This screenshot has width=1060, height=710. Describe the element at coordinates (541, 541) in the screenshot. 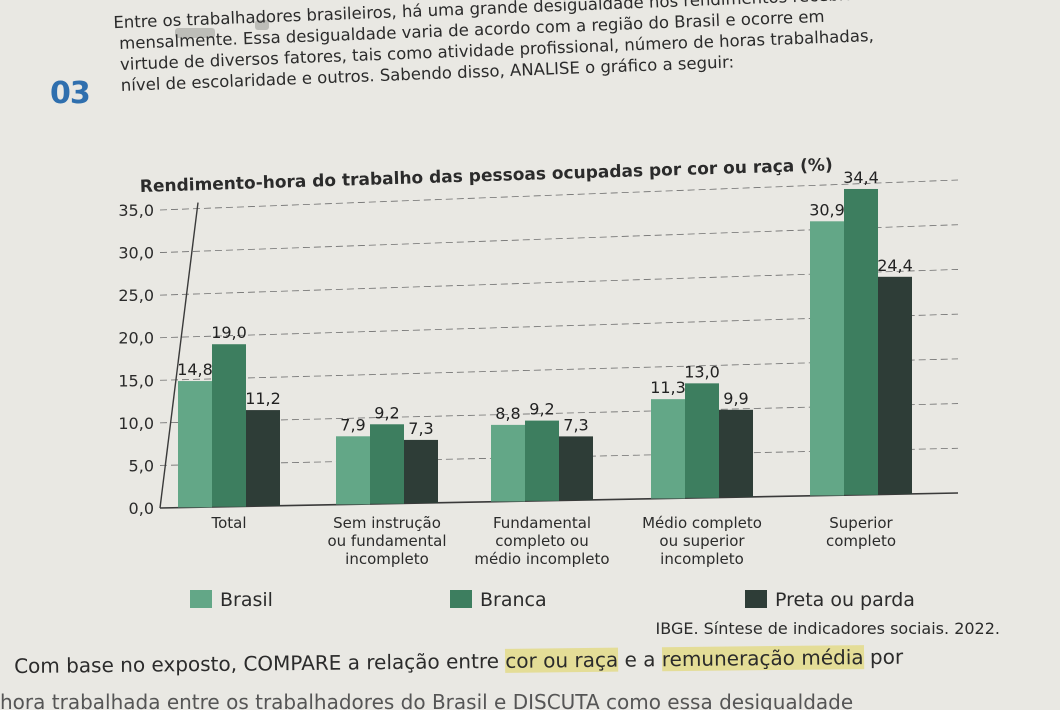

I see `x-tick-label: completo ou` at that location.